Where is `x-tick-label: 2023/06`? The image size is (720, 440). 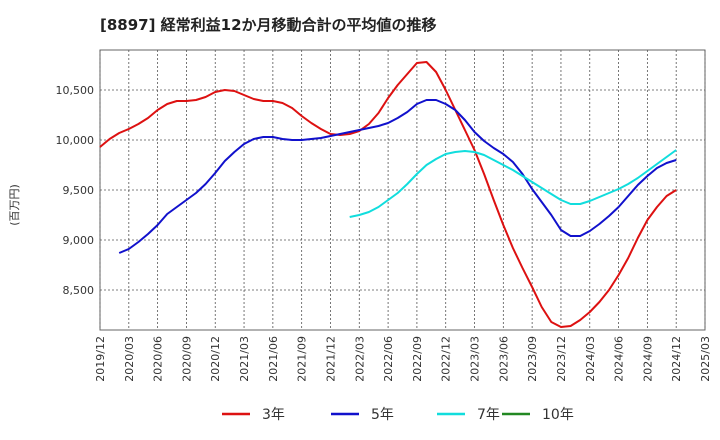
x-tick-label: 2023/06 is located at coordinates (503, 359).